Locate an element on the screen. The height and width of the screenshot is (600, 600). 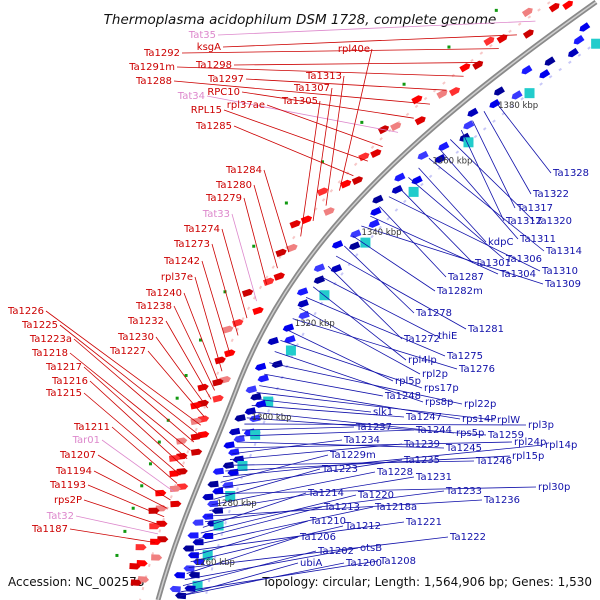
reverse-gene-label: Ta1206 is located at coordinates (317, 537).